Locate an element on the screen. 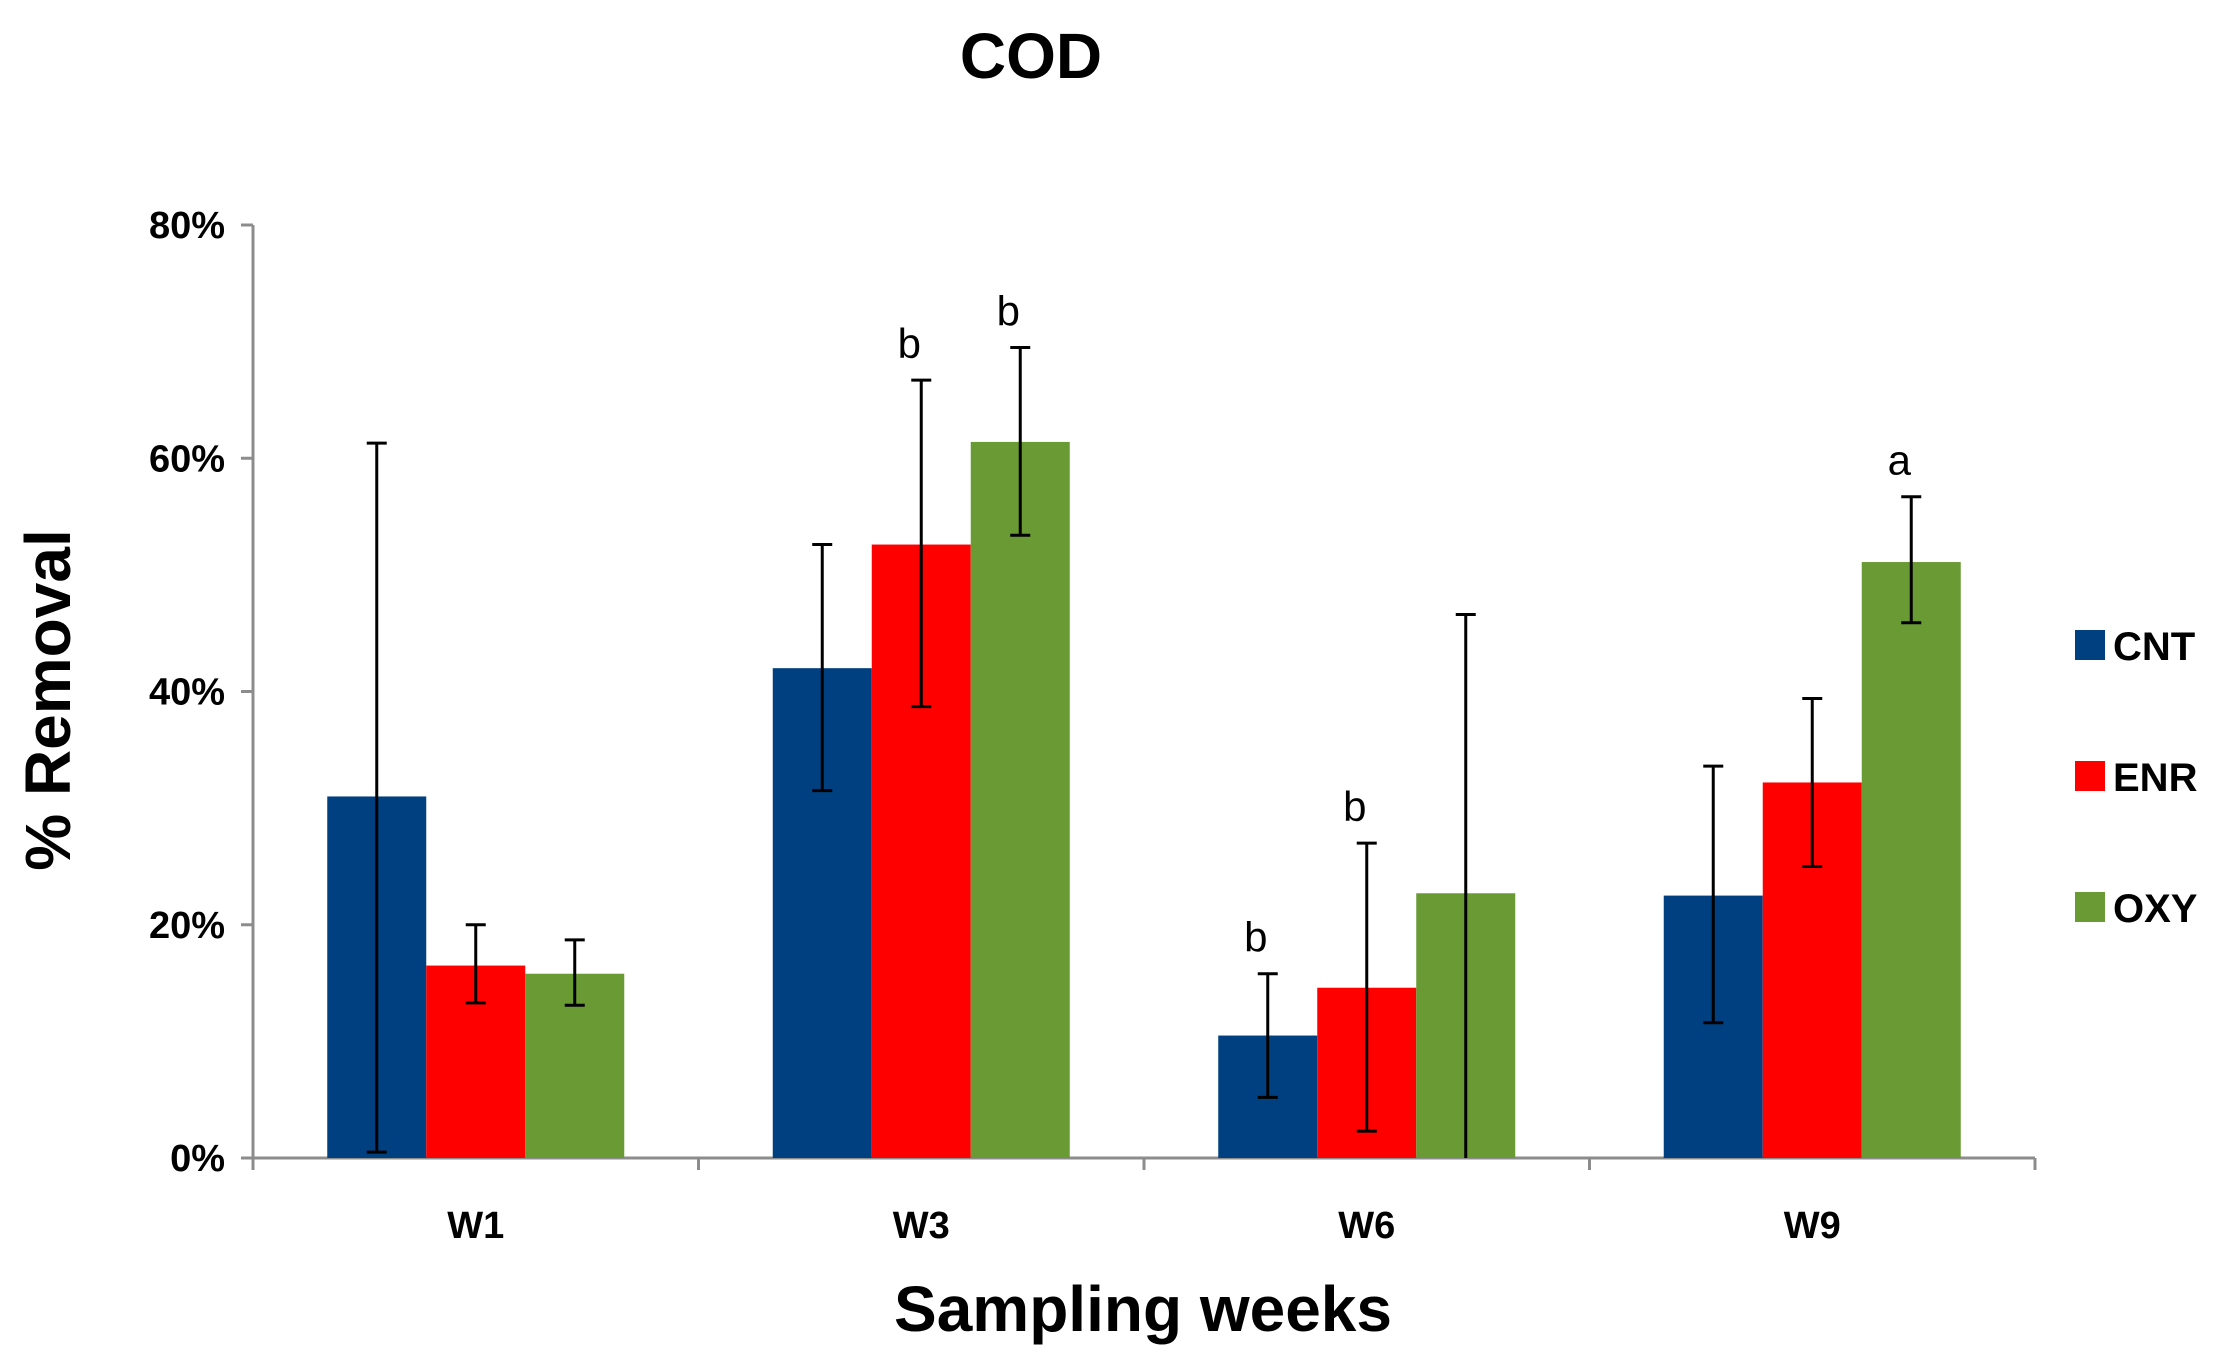 The height and width of the screenshot is (1363, 2236). y-tick-label: 60% is located at coordinates (187, 459).